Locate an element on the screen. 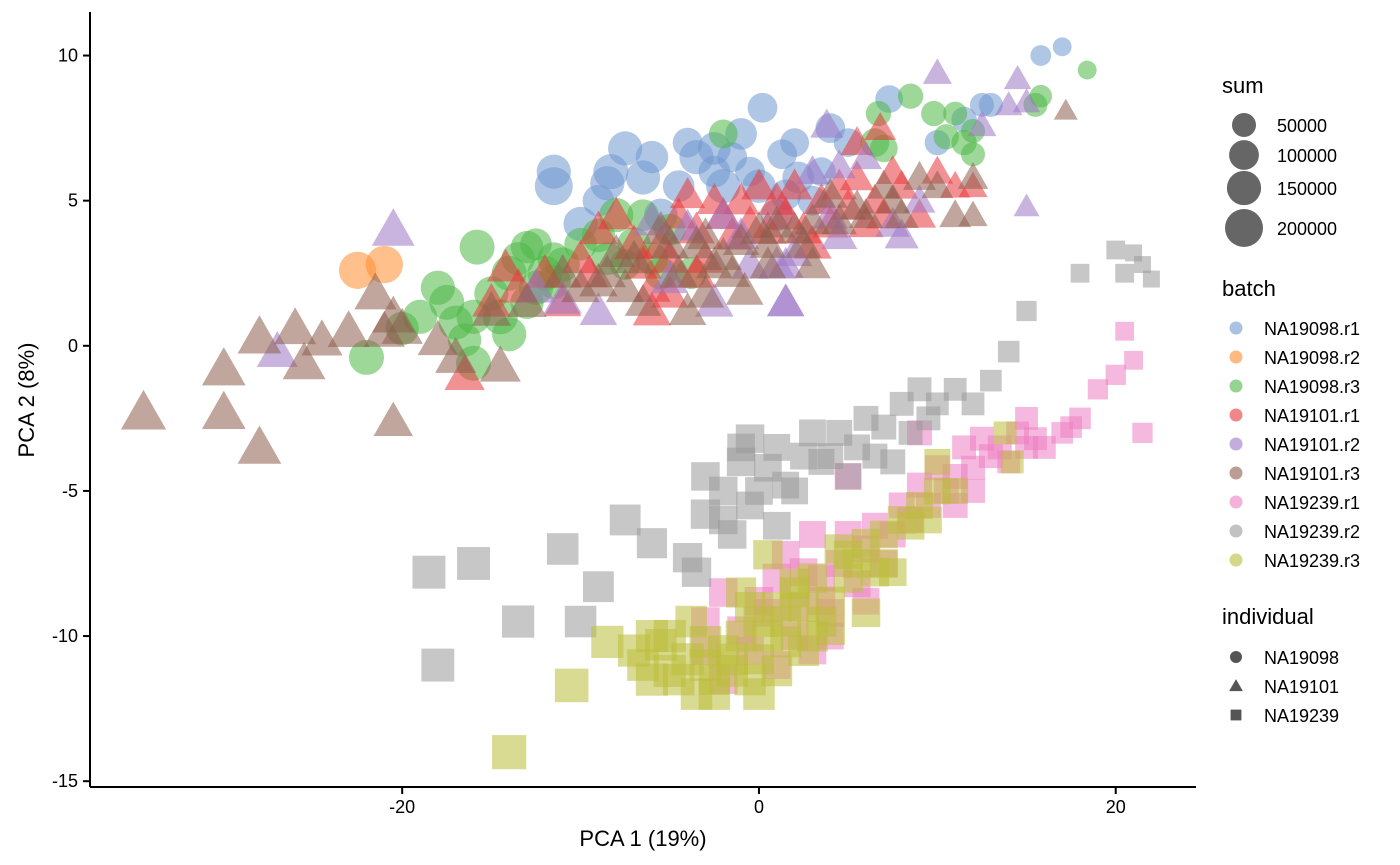 The width and height of the screenshot is (1400, 865). legend-batch-label: NA19101.r3 is located at coordinates (1312, 474).